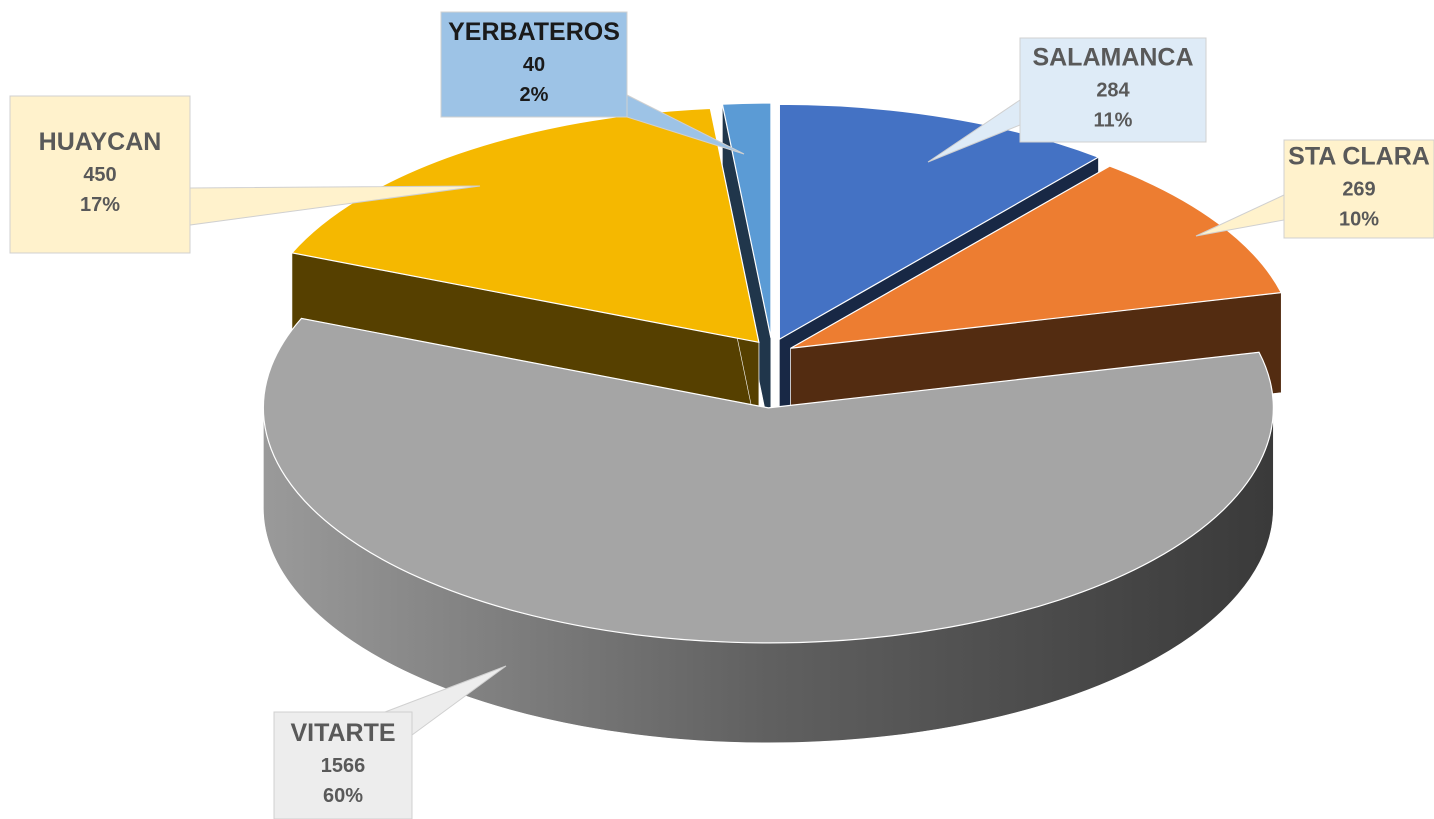 This screenshot has height=819, width=1434. I want to click on category-label: SALAMANCA, so click(1112, 58).